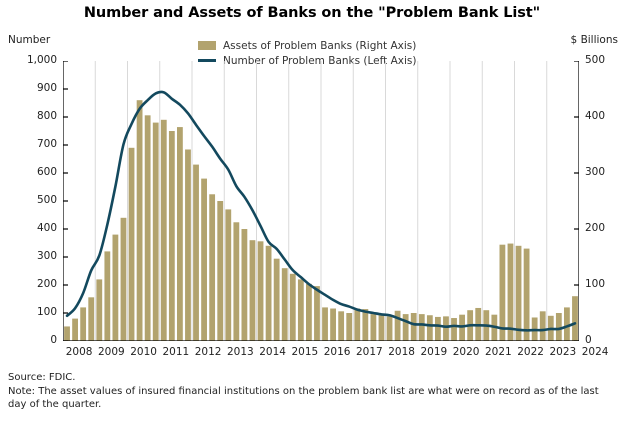 The width and height of the screenshot is (624, 424). Describe the element at coordinates (207, 60) in the screenshot. I see `line-swatch-icon` at that location.